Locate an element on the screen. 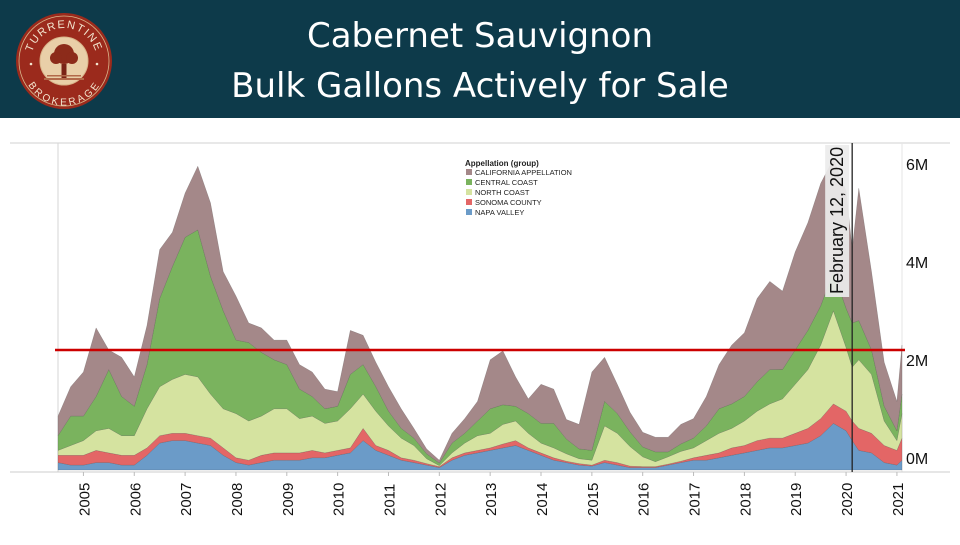 The width and height of the screenshot is (960, 545). legend-entry: CENTRAL COAST is located at coordinates (506, 182).